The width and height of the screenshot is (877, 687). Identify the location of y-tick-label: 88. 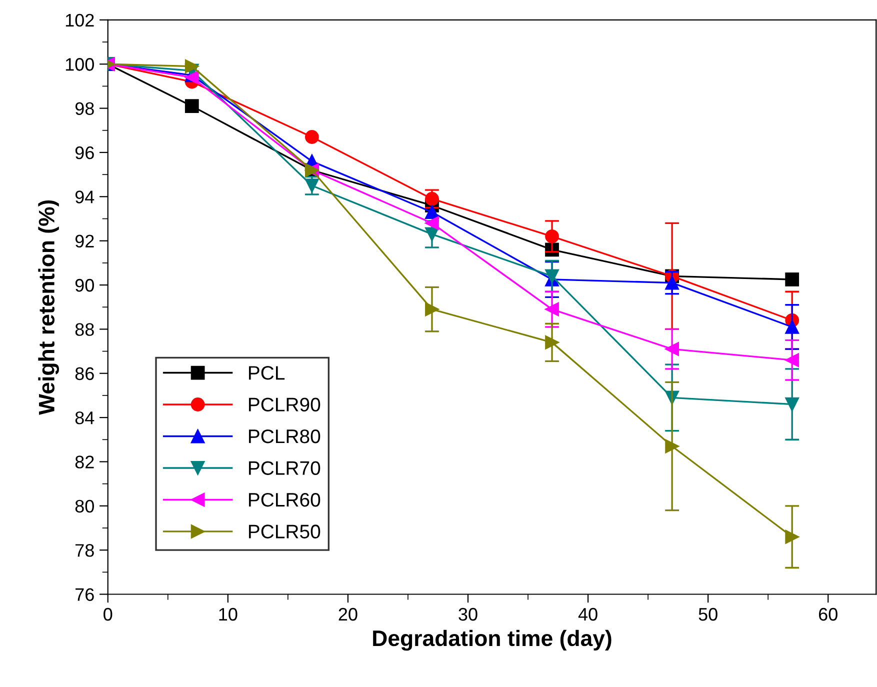
(84, 329).